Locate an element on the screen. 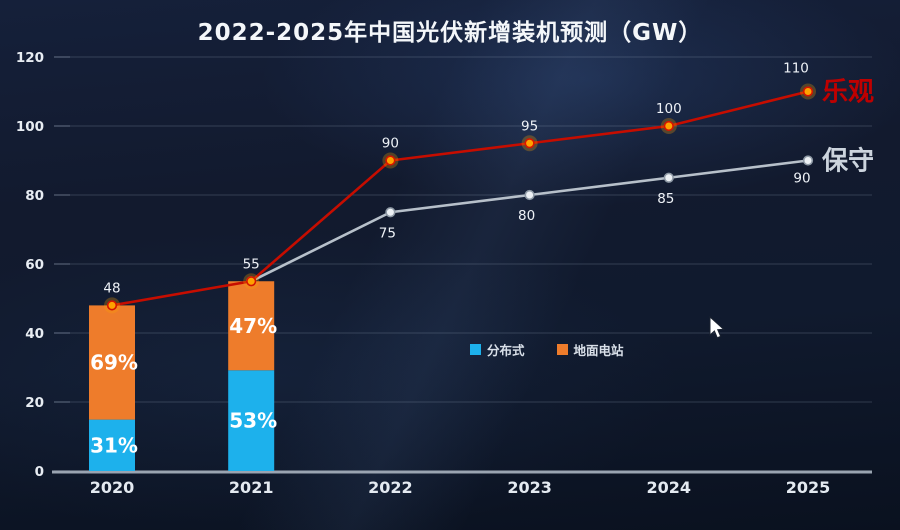 This screenshot has width=900, height=530. legend-item-ground-station: 地面电站 is located at coordinates (590, 349).